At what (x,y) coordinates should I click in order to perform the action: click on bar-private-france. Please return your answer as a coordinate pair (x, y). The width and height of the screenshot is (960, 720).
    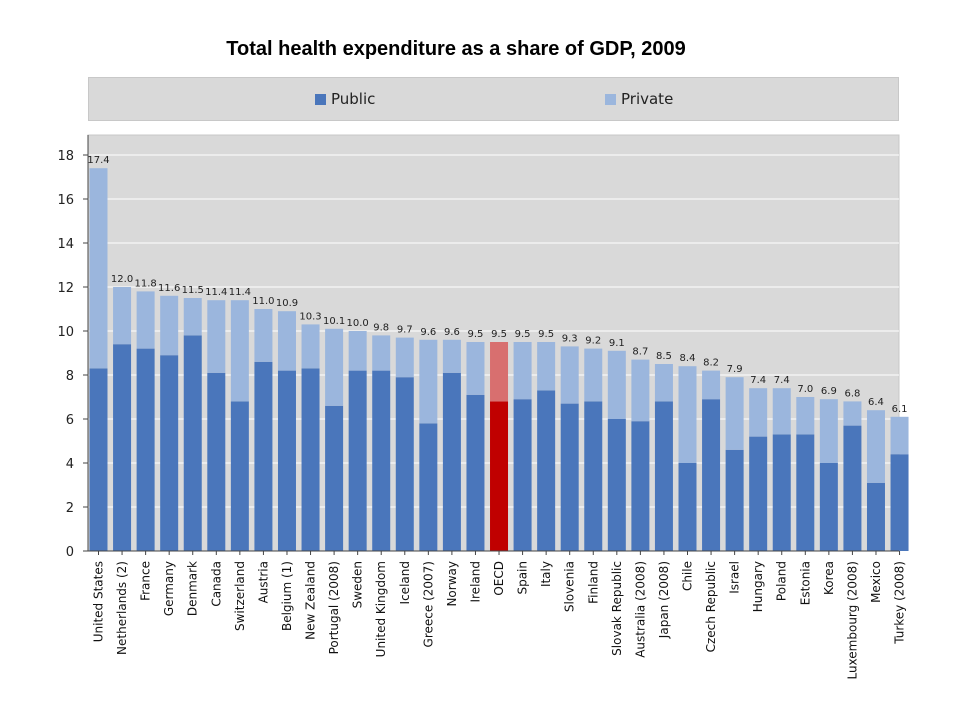
    Looking at the image, I should click on (145, 320).